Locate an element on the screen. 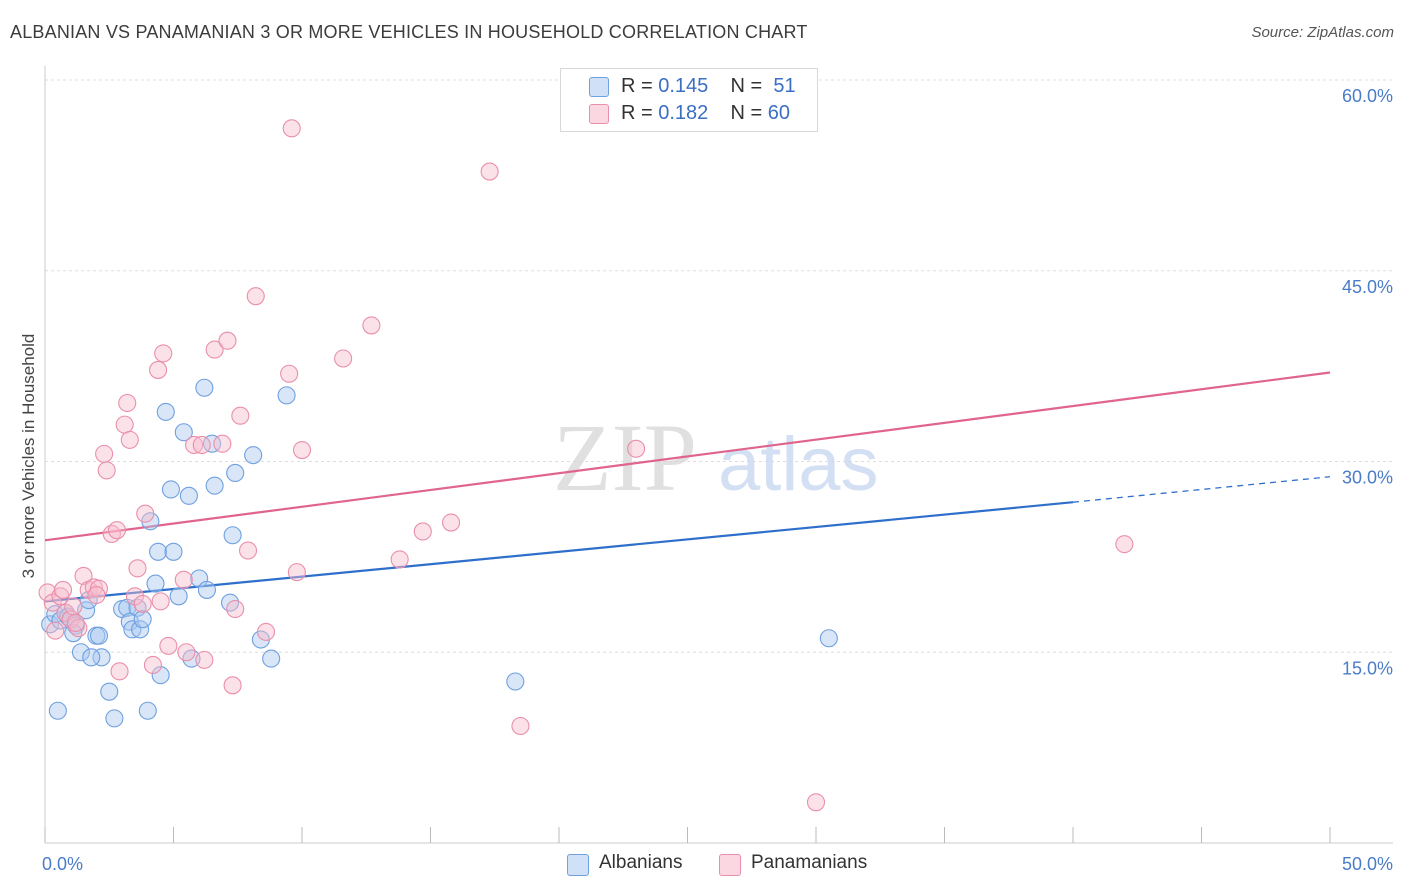 The height and width of the screenshot is (892, 1406). legend-label-albanians: Albanians is located at coordinates (641, 862).